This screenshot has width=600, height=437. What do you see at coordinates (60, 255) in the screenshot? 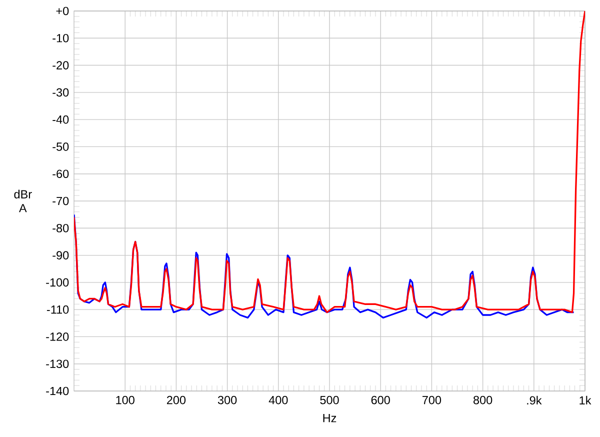
I see `y-tick-label: -90` at bounding box center [60, 255].